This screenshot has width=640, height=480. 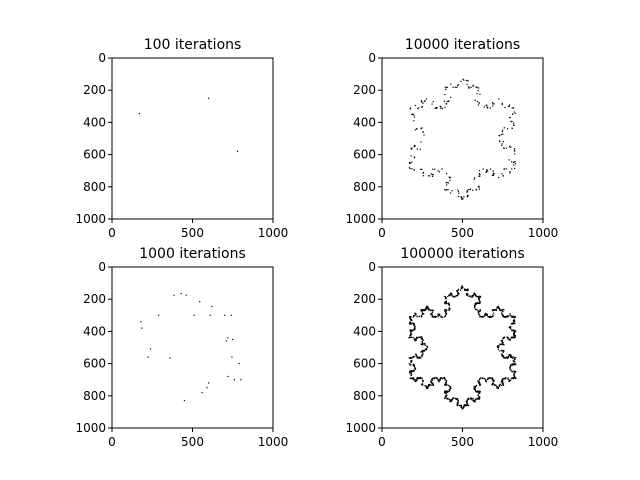 I want to click on y-tick-label: 1000, so click(x=360, y=428).